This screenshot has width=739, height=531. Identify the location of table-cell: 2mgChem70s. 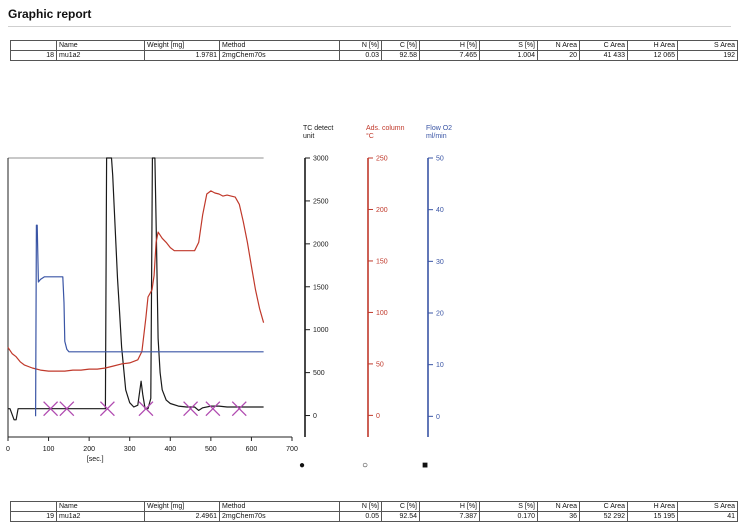
(279, 516).